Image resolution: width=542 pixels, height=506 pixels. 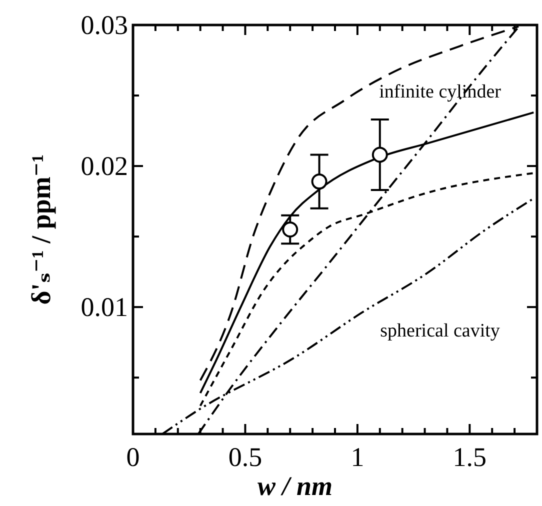 What do you see at coordinates (469, 457) in the screenshot?
I see `x-tick-label: 1.5` at bounding box center [469, 457].